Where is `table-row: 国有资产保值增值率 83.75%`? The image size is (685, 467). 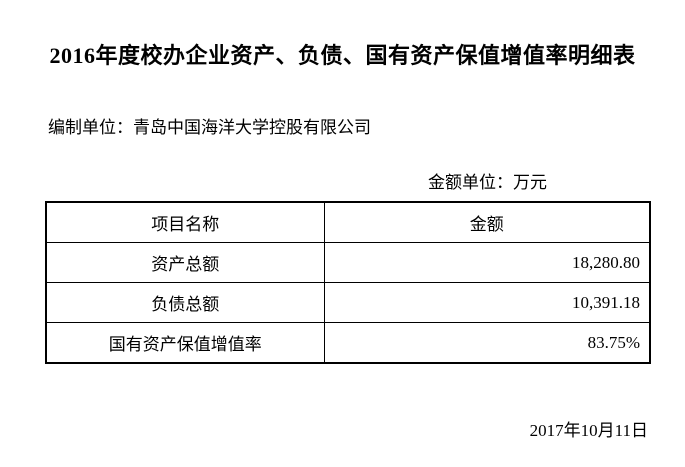
table-row: 国有资产保值增值率 83.75% is located at coordinates (348, 343).